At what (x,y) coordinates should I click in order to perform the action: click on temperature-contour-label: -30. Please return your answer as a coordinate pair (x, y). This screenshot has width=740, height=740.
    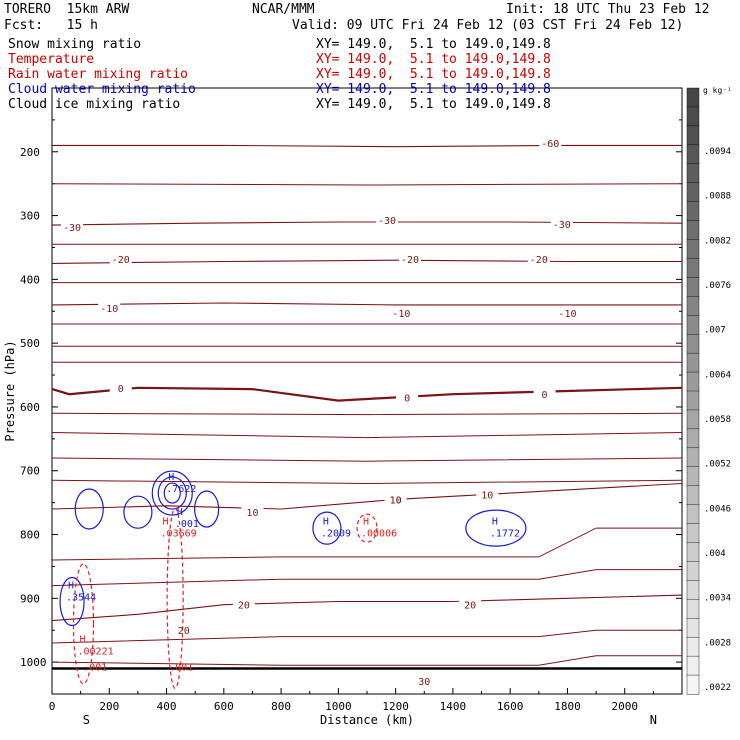
    Looking at the image, I should click on (387, 221).